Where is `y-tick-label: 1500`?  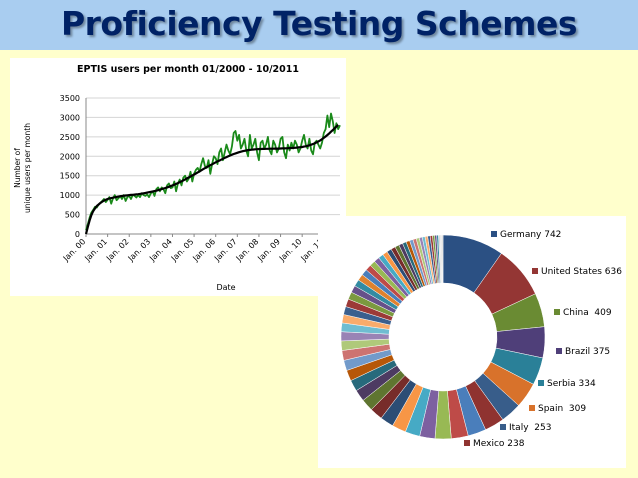 y-tick-label: 1500 is located at coordinates (70, 176).